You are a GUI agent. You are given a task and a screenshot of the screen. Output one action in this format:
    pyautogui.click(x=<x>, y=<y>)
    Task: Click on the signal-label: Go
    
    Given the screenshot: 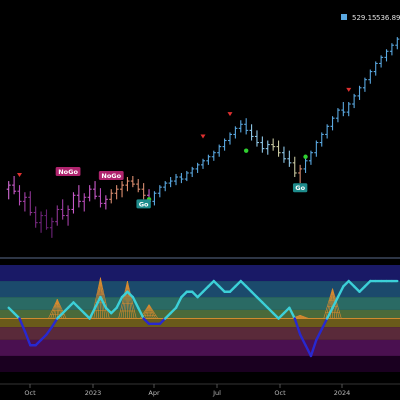 What is the action you would take?
    pyautogui.click(x=143, y=204)
    